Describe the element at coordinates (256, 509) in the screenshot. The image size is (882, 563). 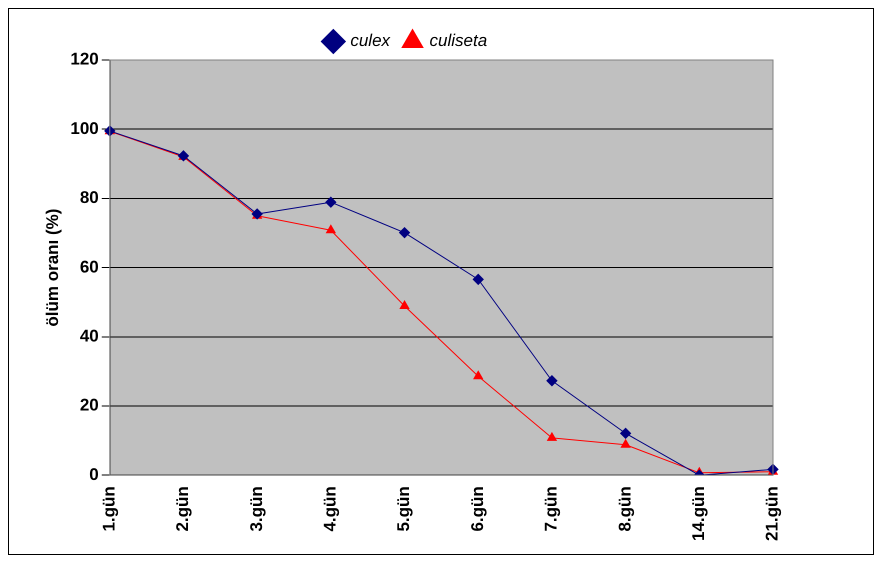
I see `x-tick-label: 3.gün` at that location.